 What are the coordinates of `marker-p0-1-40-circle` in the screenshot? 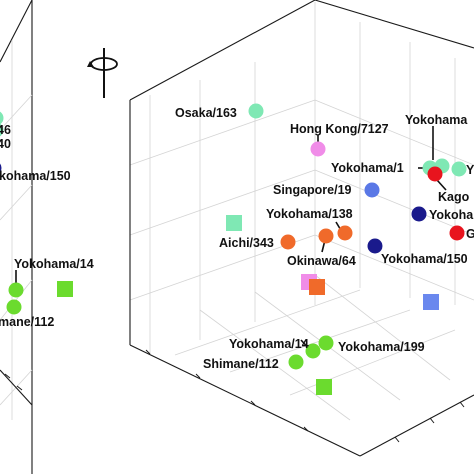 It's located at (2, 130).